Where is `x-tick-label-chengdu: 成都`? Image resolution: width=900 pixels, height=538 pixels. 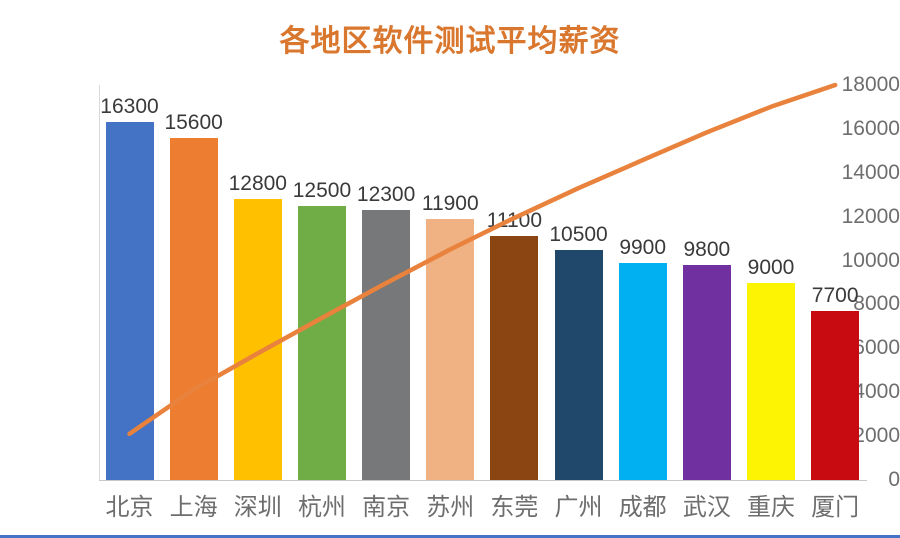 x-tick-label-chengdu: 成都 is located at coordinates (642, 507).